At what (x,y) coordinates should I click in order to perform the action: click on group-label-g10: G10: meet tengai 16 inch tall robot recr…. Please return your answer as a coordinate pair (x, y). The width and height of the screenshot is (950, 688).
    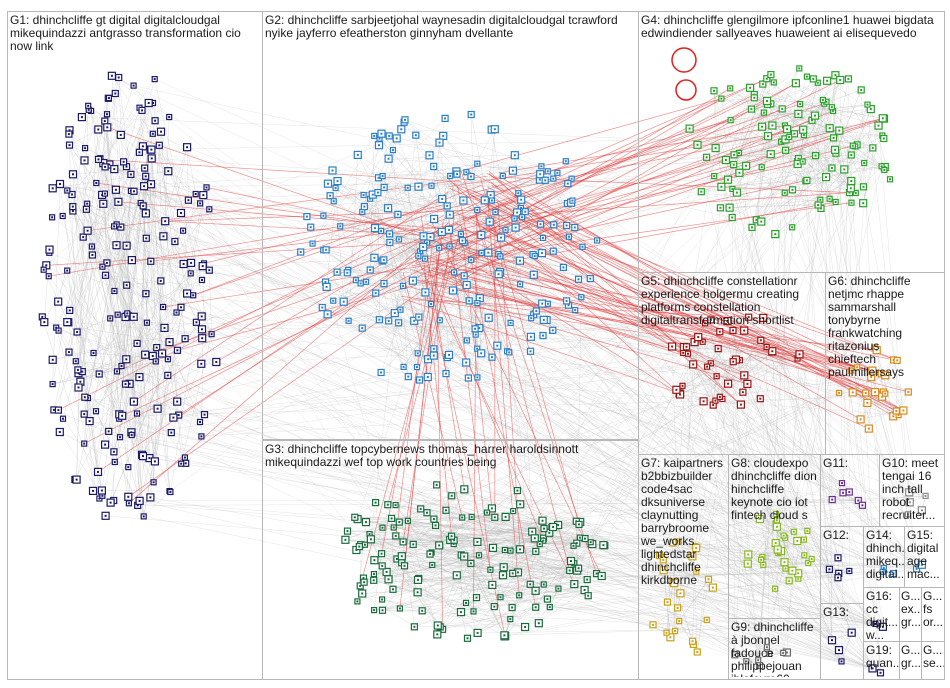
    Looking at the image, I should click on (912, 489).